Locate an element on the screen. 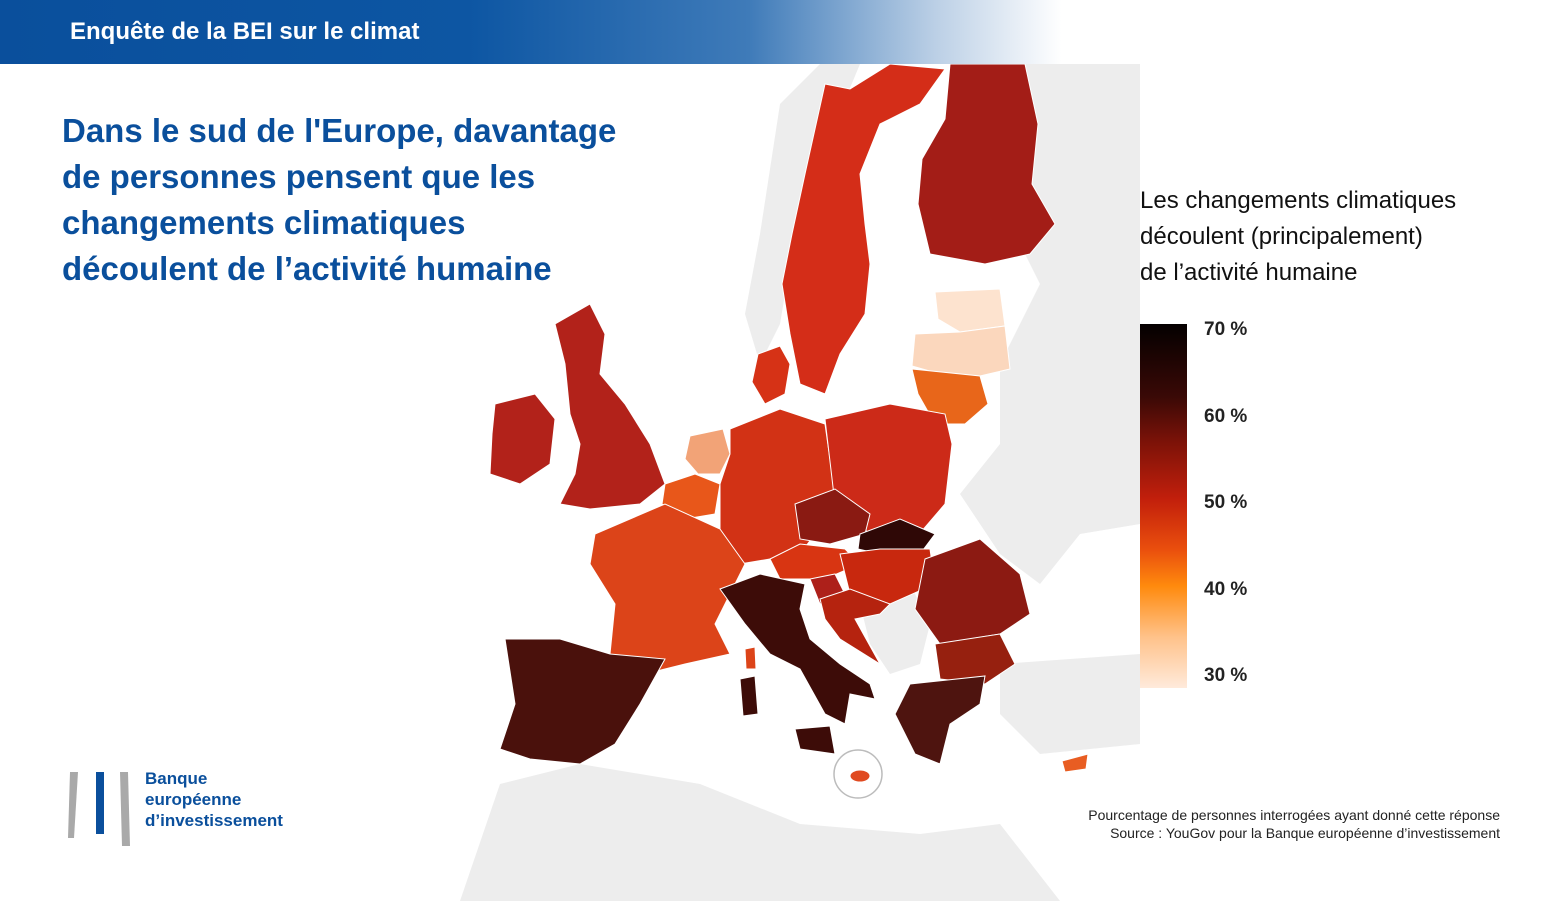 This screenshot has height=901, width=1561. legend-title-line: de l’activité humaine is located at coordinates (1249, 272).